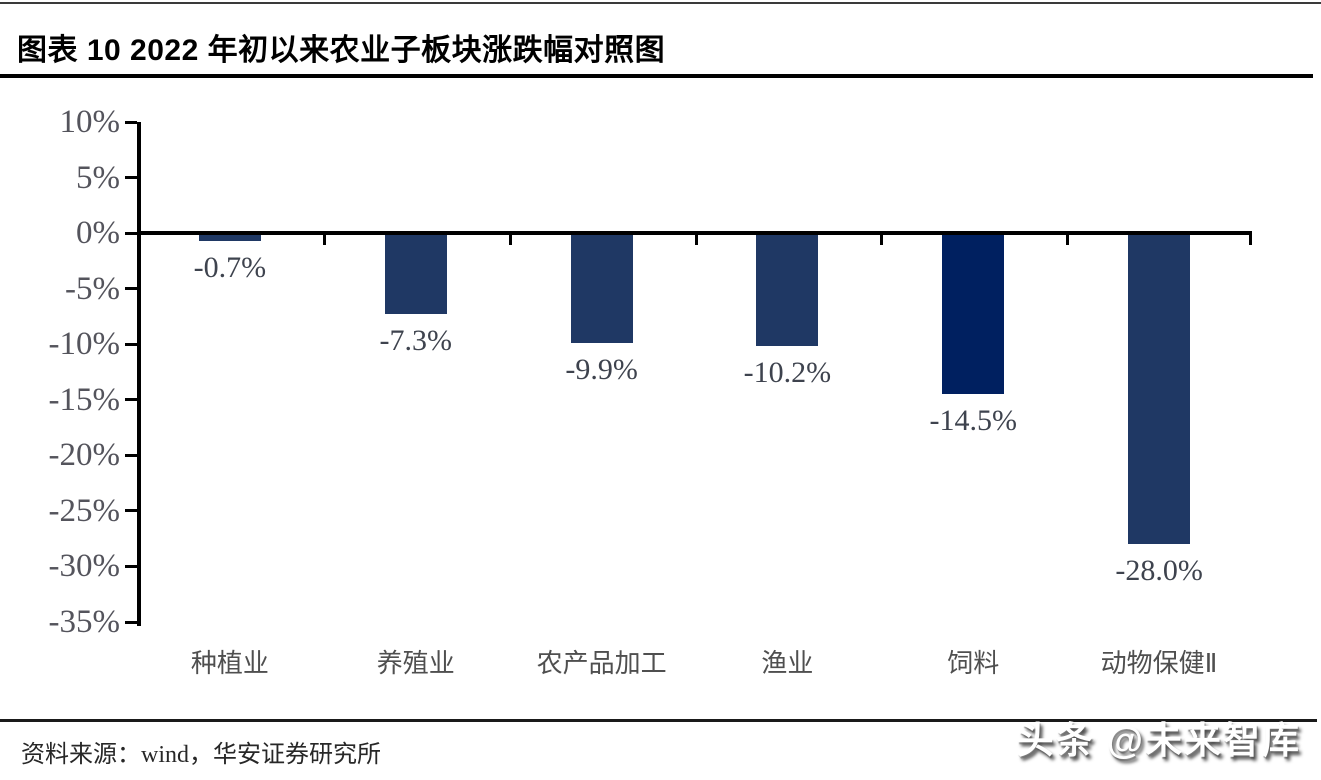 This screenshot has height=780, width=1321. What do you see at coordinates (84, 344) in the screenshot?
I see `y-axis-label: -10%` at bounding box center [84, 344].